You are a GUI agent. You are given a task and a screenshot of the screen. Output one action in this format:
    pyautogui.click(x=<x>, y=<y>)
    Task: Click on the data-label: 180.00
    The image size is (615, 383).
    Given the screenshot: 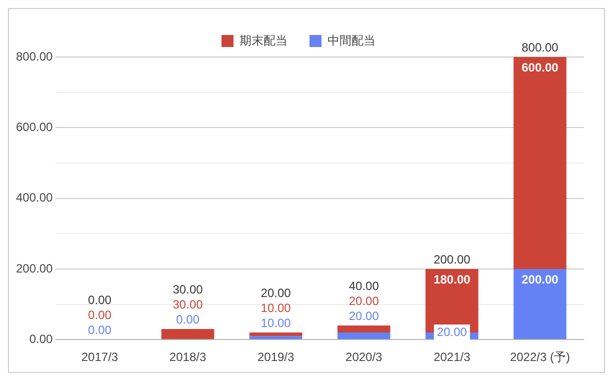 What is the action you would take?
    pyautogui.click(x=452, y=279)
    